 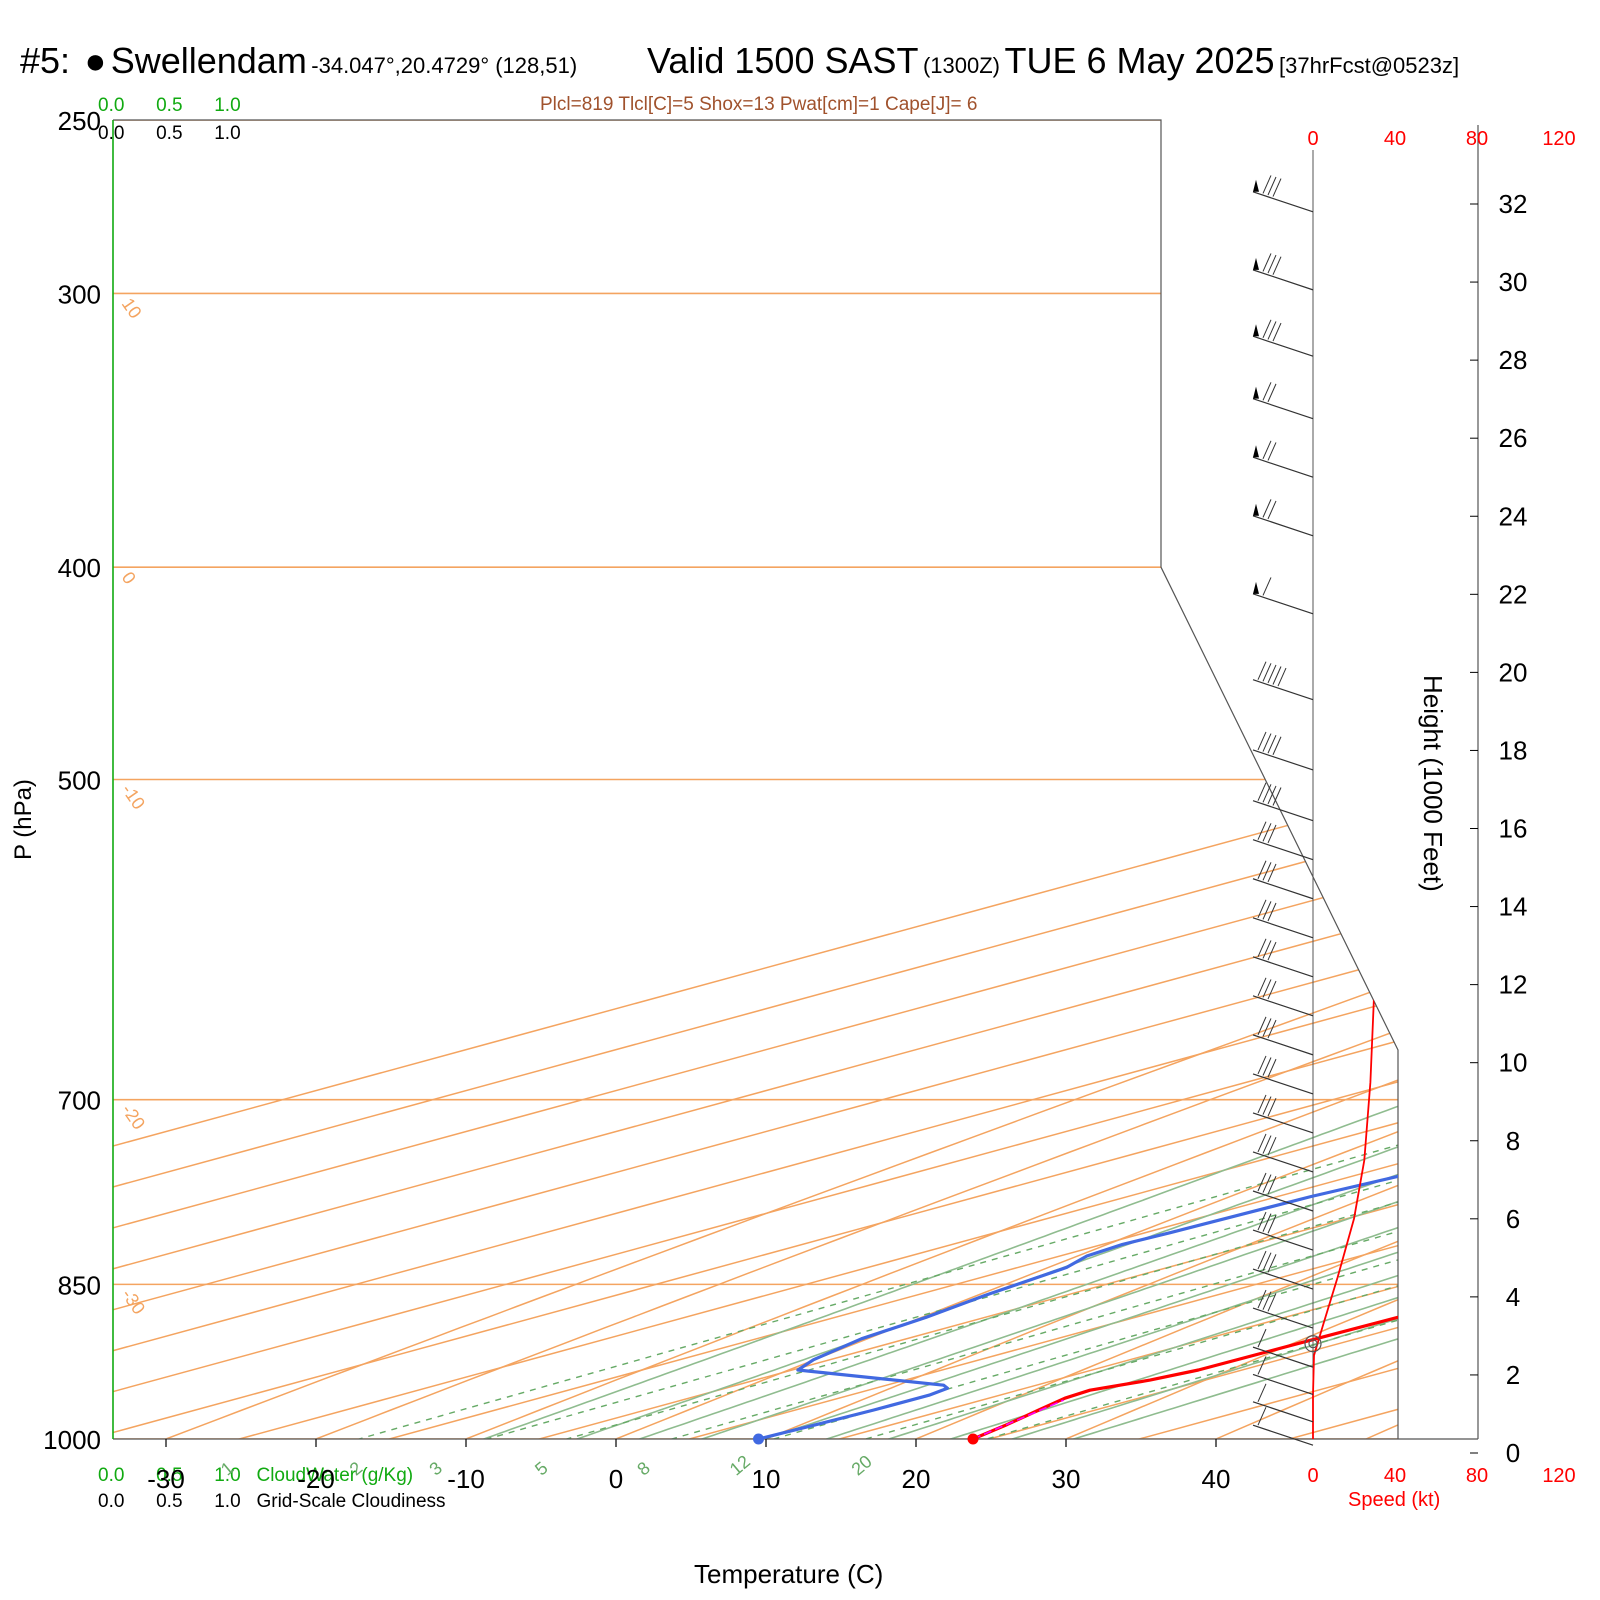 What do you see at coordinates (1312, 1476) in the screenshot?
I see `speed-tick-label: 0` at bounding box center [1312, 1476].